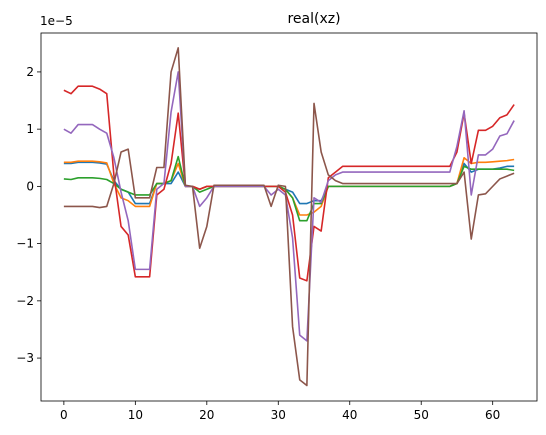  I want to click on x-tick-label: 20, so click(206, 415).